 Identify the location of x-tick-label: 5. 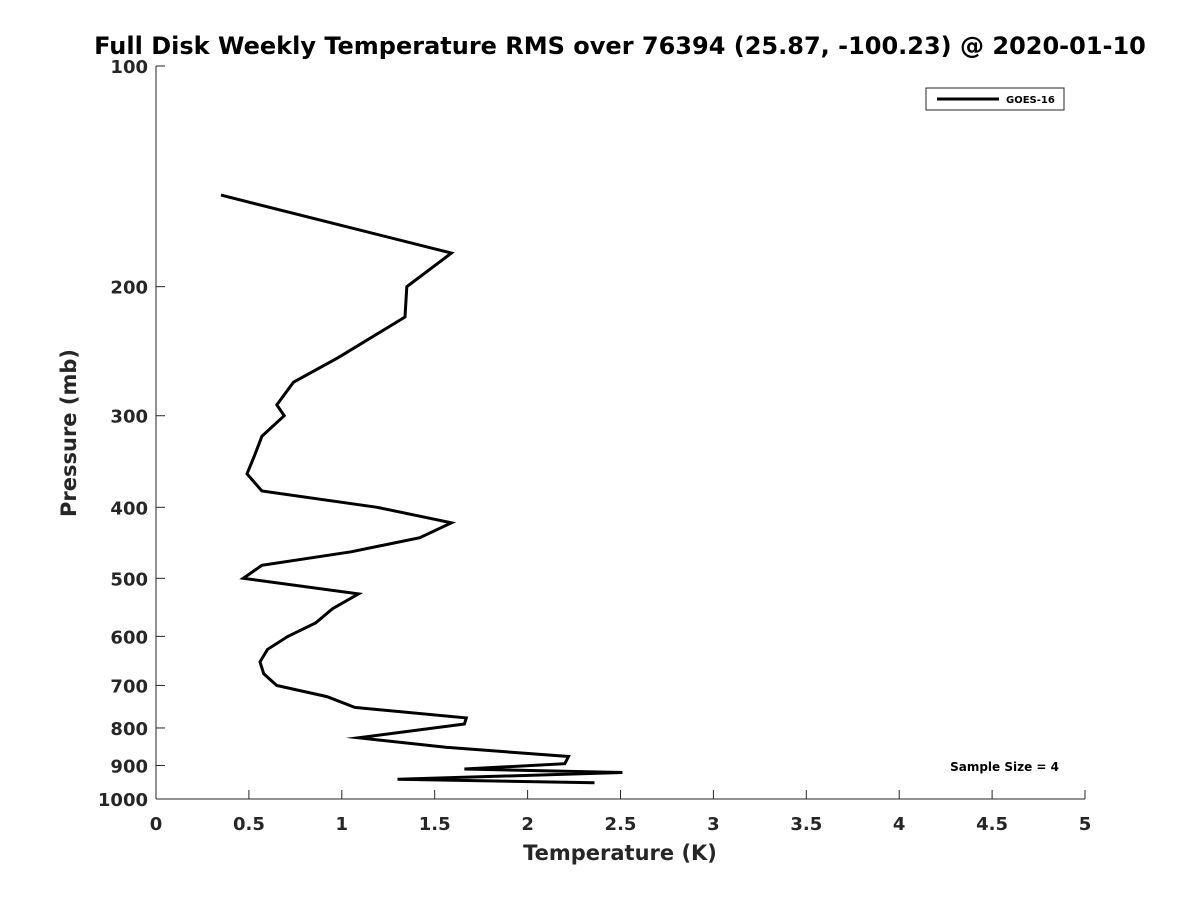
(1085, 824).